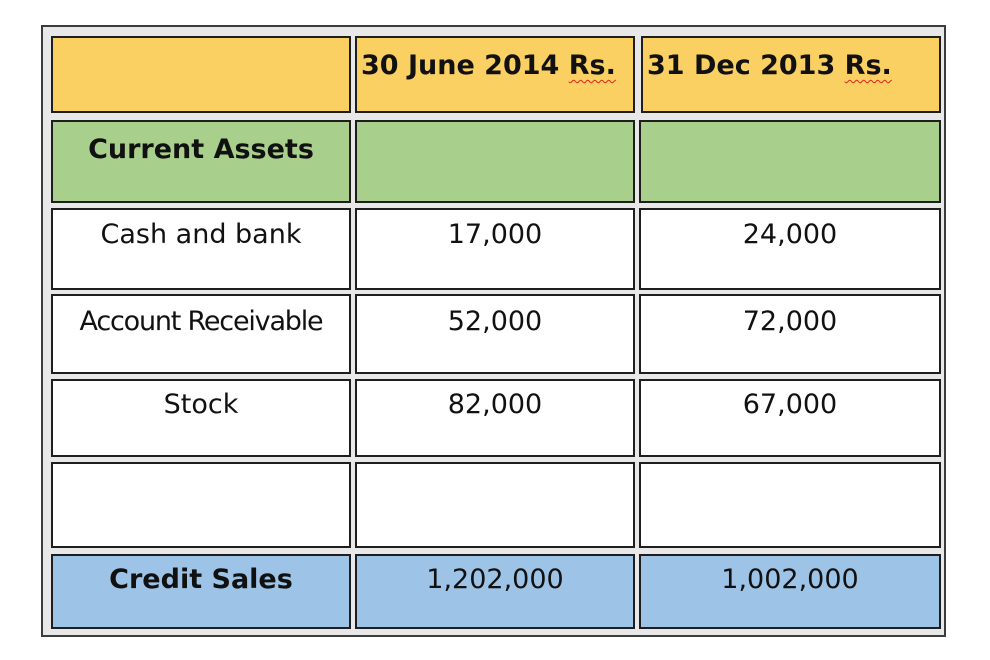 This screenshot has width=990, height=660. I want to click on table-row-jun2014-cell: 82,000, so click(495, 418).